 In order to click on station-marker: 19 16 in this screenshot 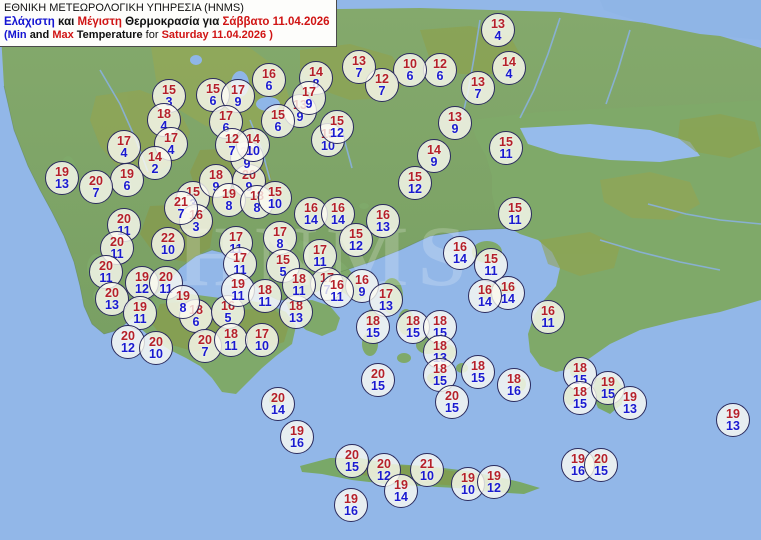, I will do `click(297, 437)`.